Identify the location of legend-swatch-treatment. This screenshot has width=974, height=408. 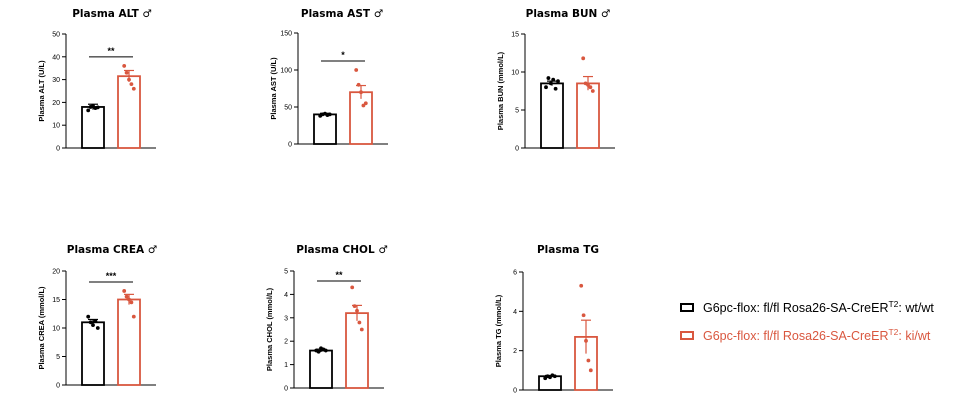
(687, 335).